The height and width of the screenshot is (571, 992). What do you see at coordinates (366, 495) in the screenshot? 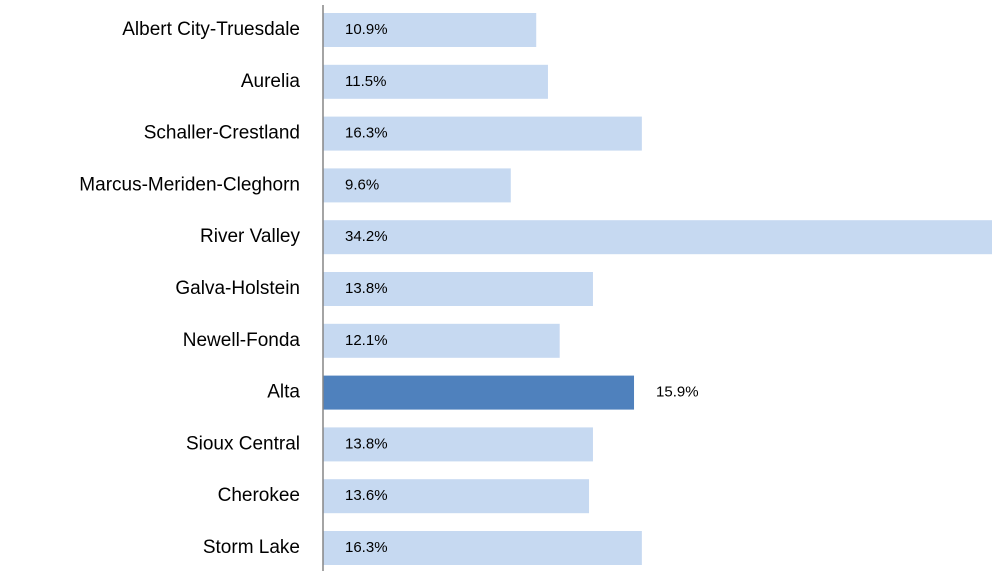
I see `value-label: 13.6%` at bounding box center [366, 495].